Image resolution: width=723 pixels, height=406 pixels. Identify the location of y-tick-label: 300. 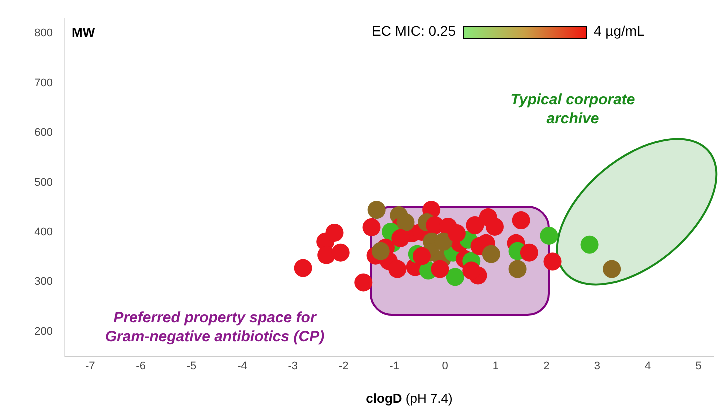
(43, 282).